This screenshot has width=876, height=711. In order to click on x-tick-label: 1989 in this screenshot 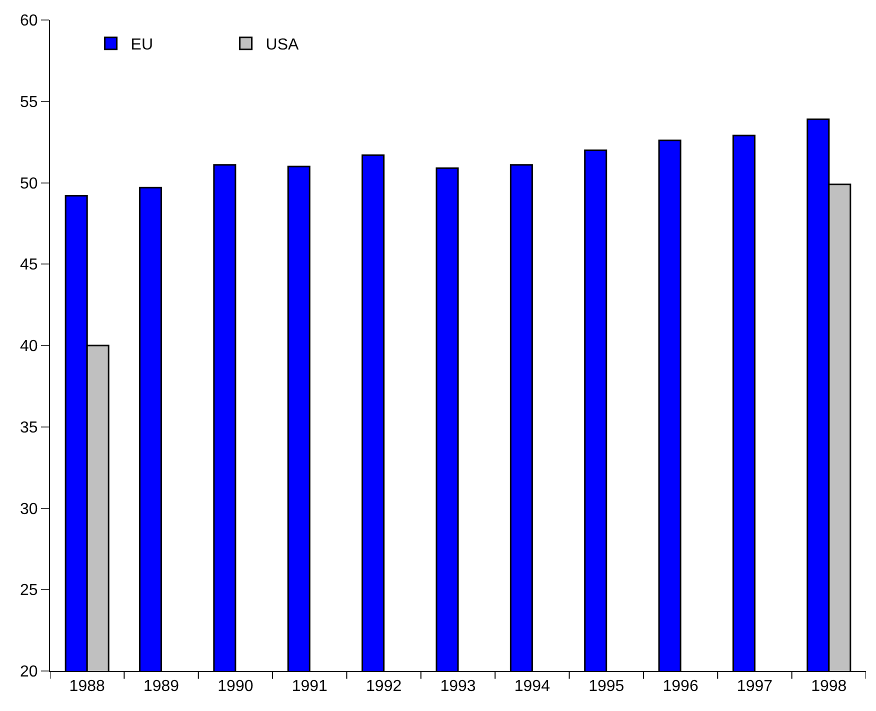, I will do `click(161, 687)`.